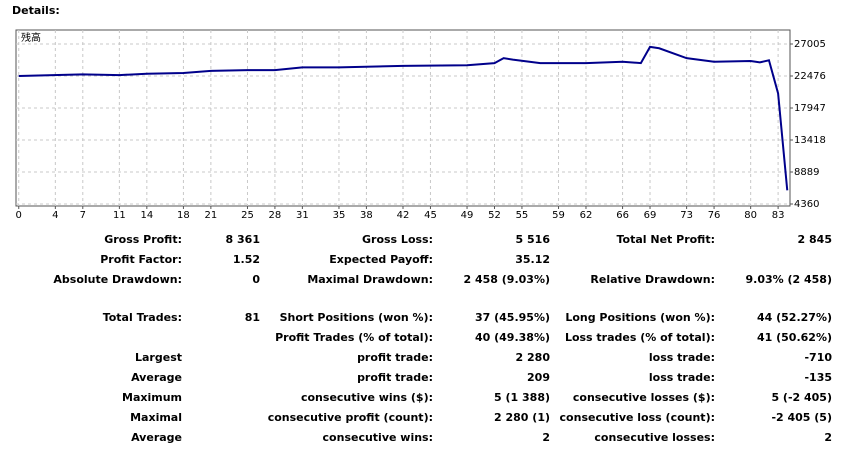  What do you see at coordinates (532, 259) in the screenshot?
I see `table-value: 35.12` at bounding box center [532, 259].